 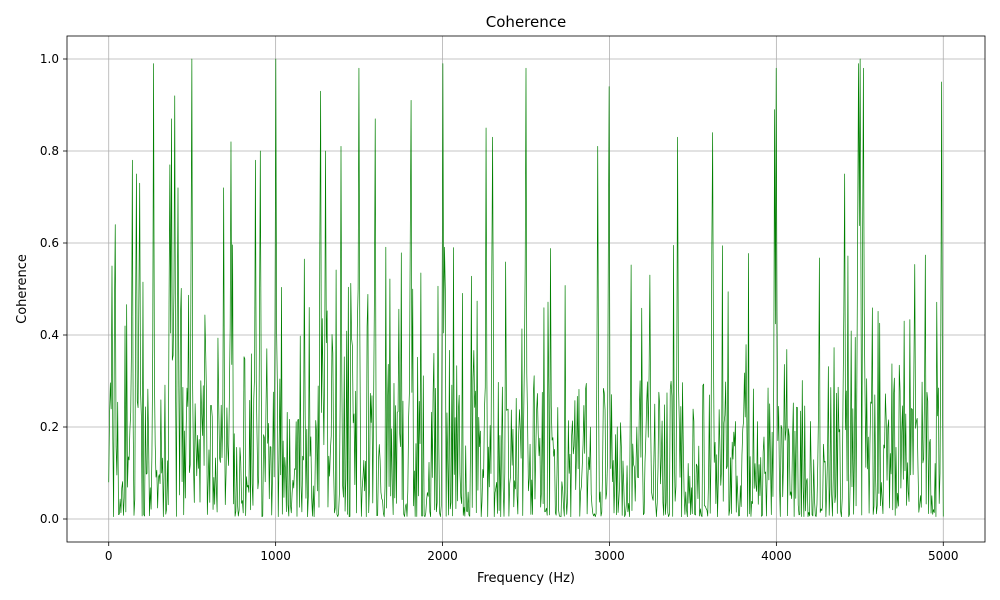 What do you see at coordinates (49, 151) in the screenshot?
I see `y-tick-label: 0.8` at bounding box center [49, 151].